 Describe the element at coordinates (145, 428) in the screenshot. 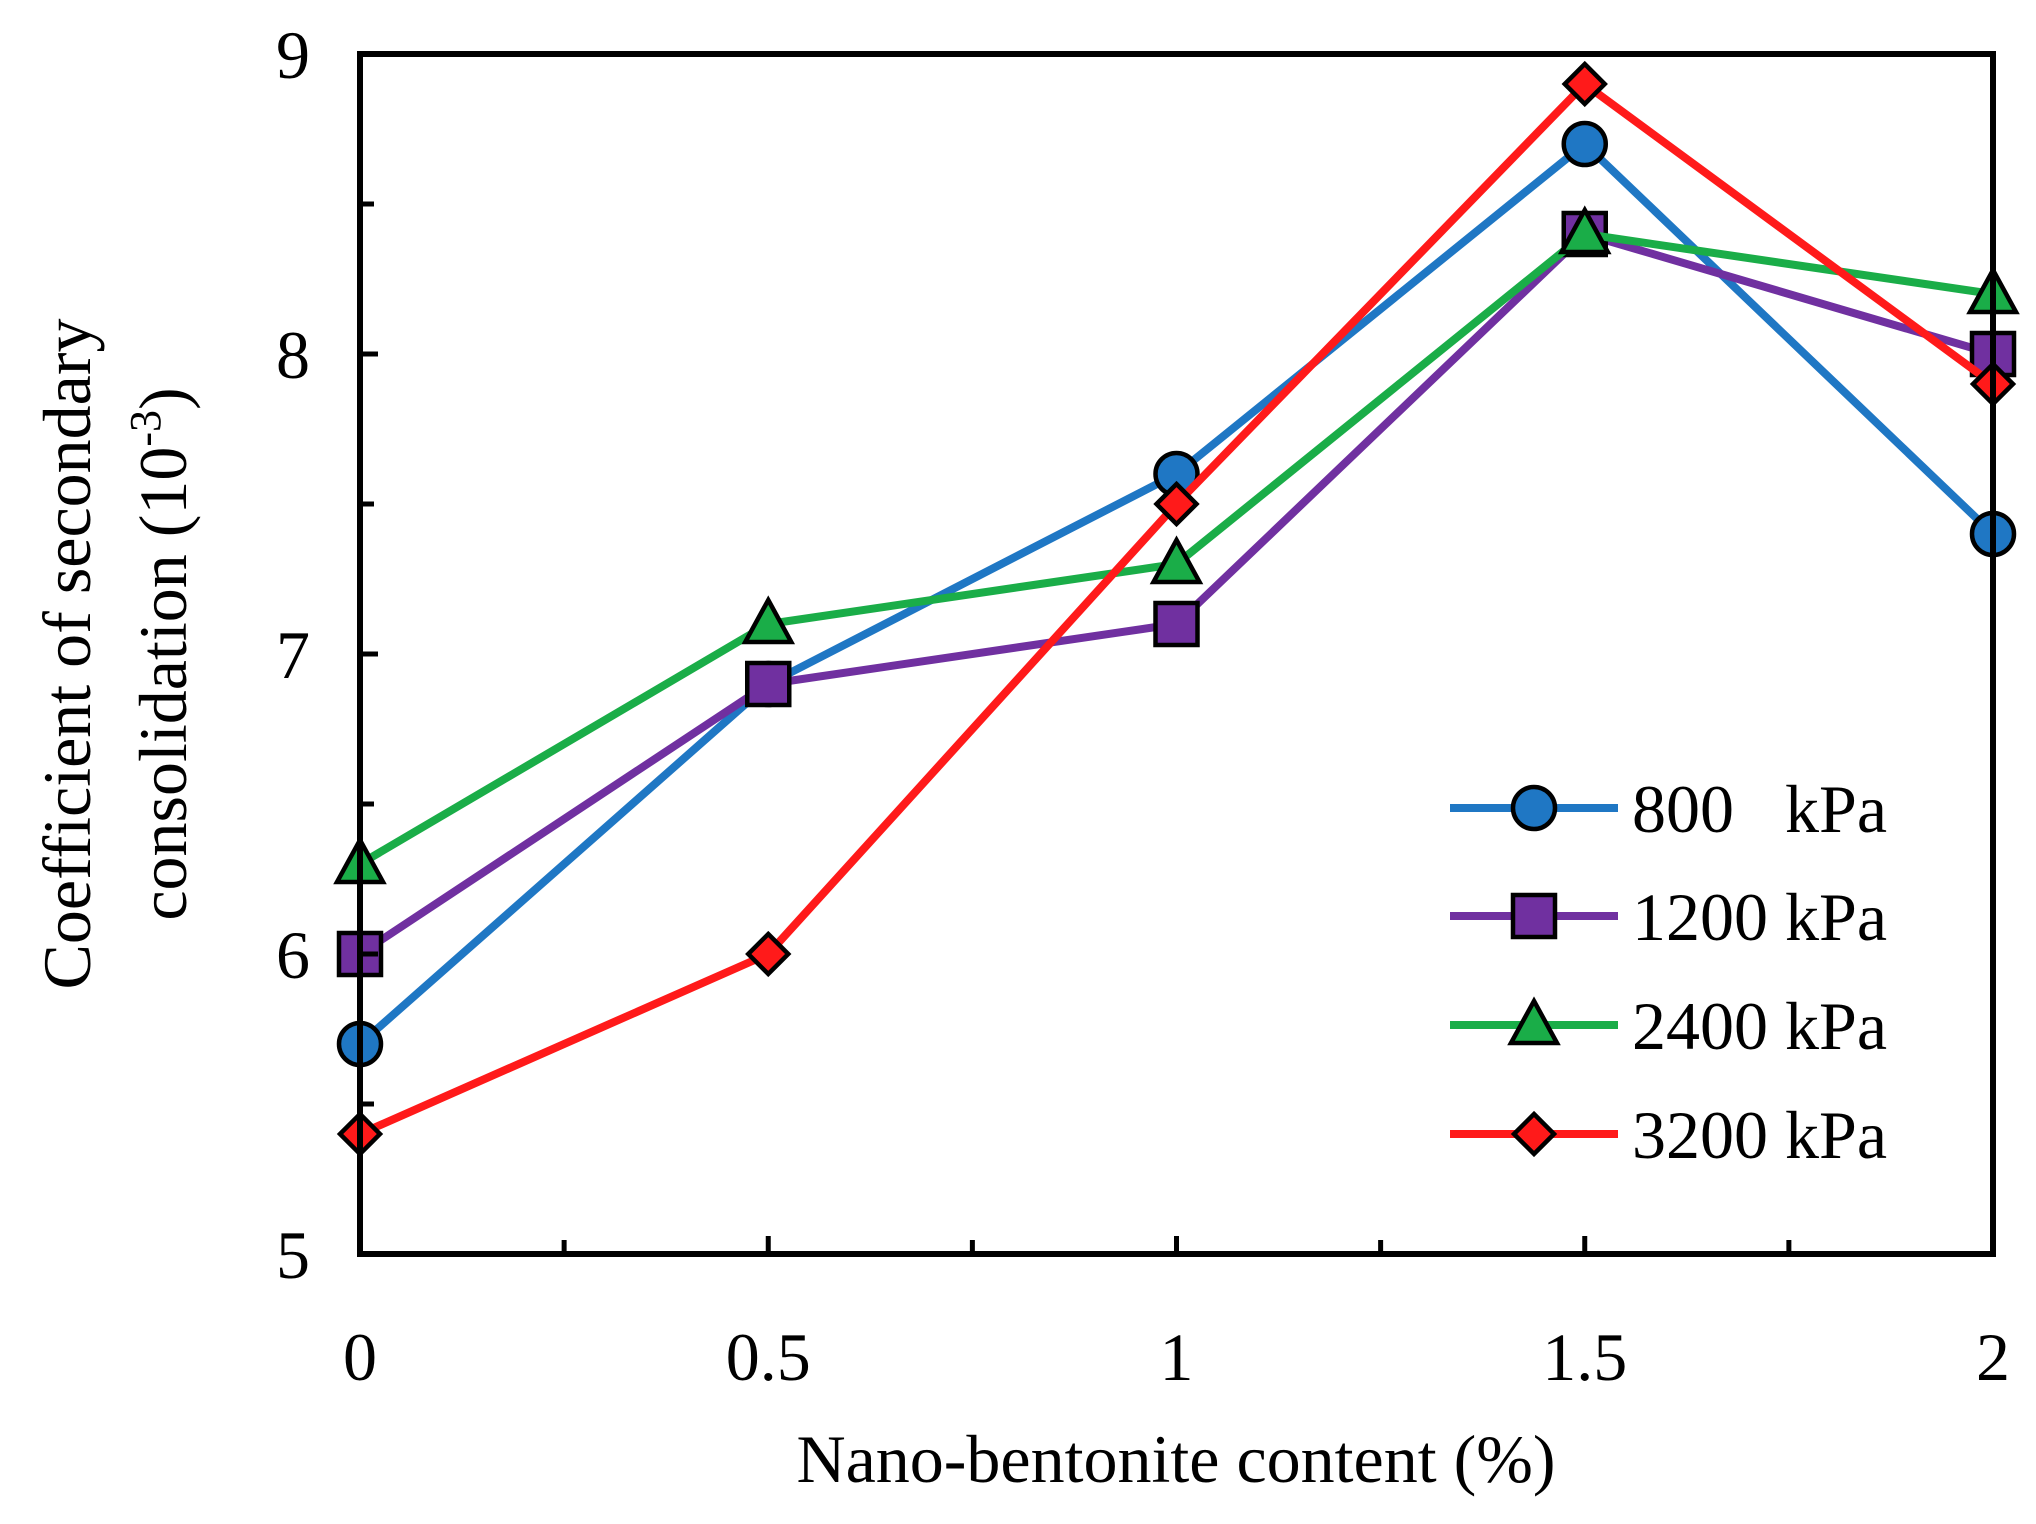

I see `y-axis-label-exponent: -3` at that location.